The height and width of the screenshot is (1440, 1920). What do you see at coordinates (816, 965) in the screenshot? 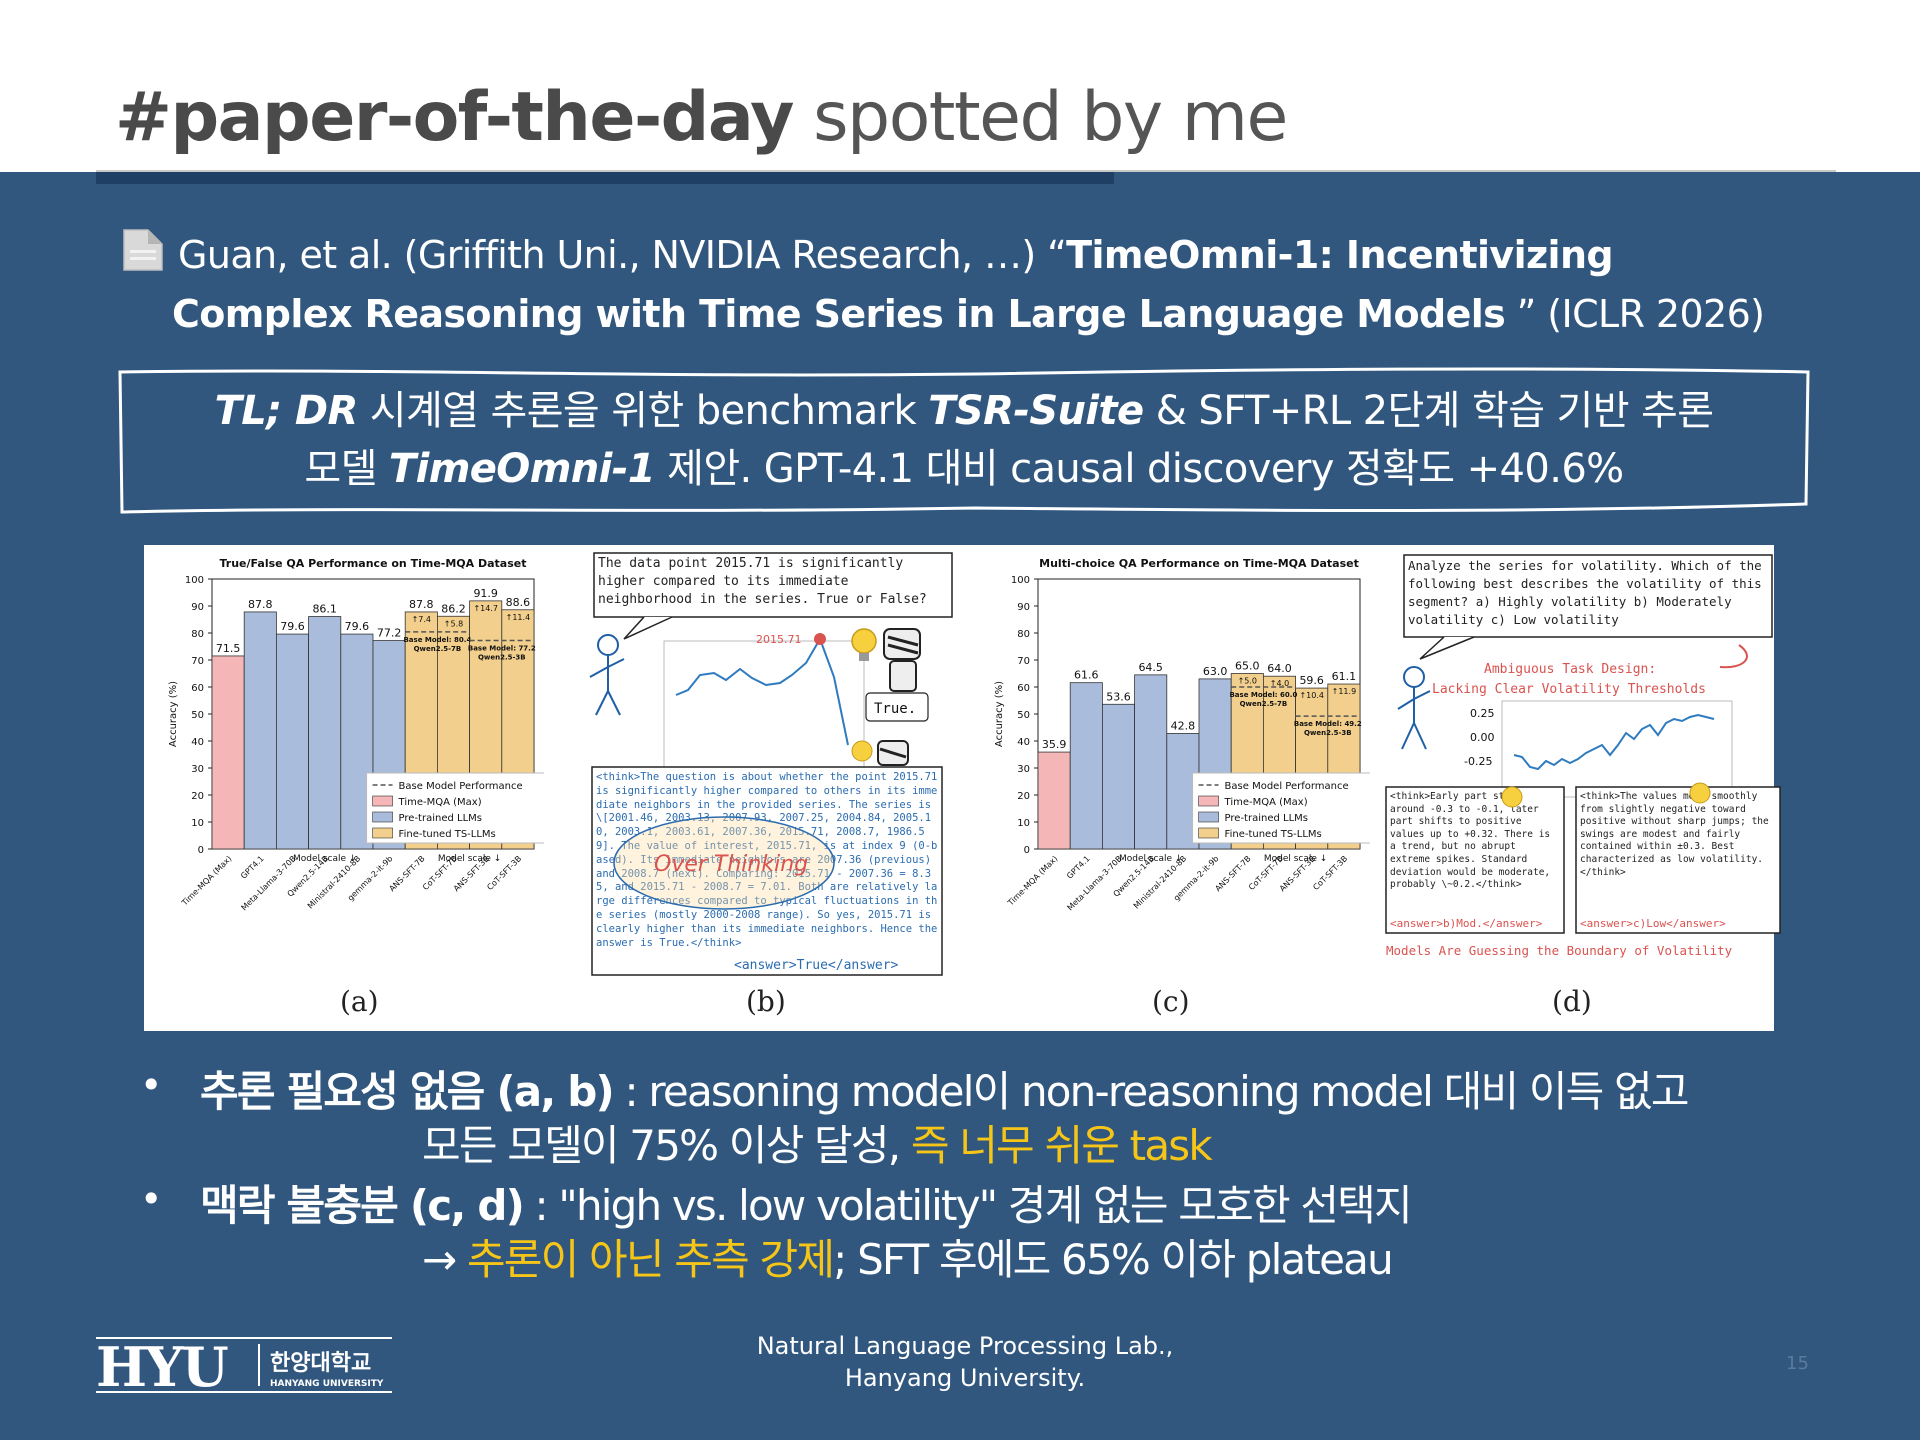
I see `answer-tag-b: <answer>True</answer>` at bounding box center [816, 965].